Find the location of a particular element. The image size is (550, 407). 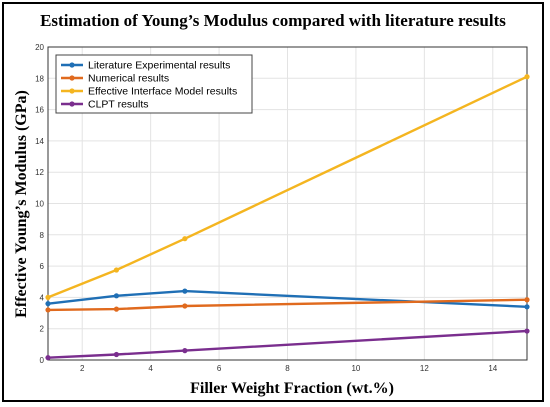

x-tick-label: 2 is located at coordinates (82, 368).